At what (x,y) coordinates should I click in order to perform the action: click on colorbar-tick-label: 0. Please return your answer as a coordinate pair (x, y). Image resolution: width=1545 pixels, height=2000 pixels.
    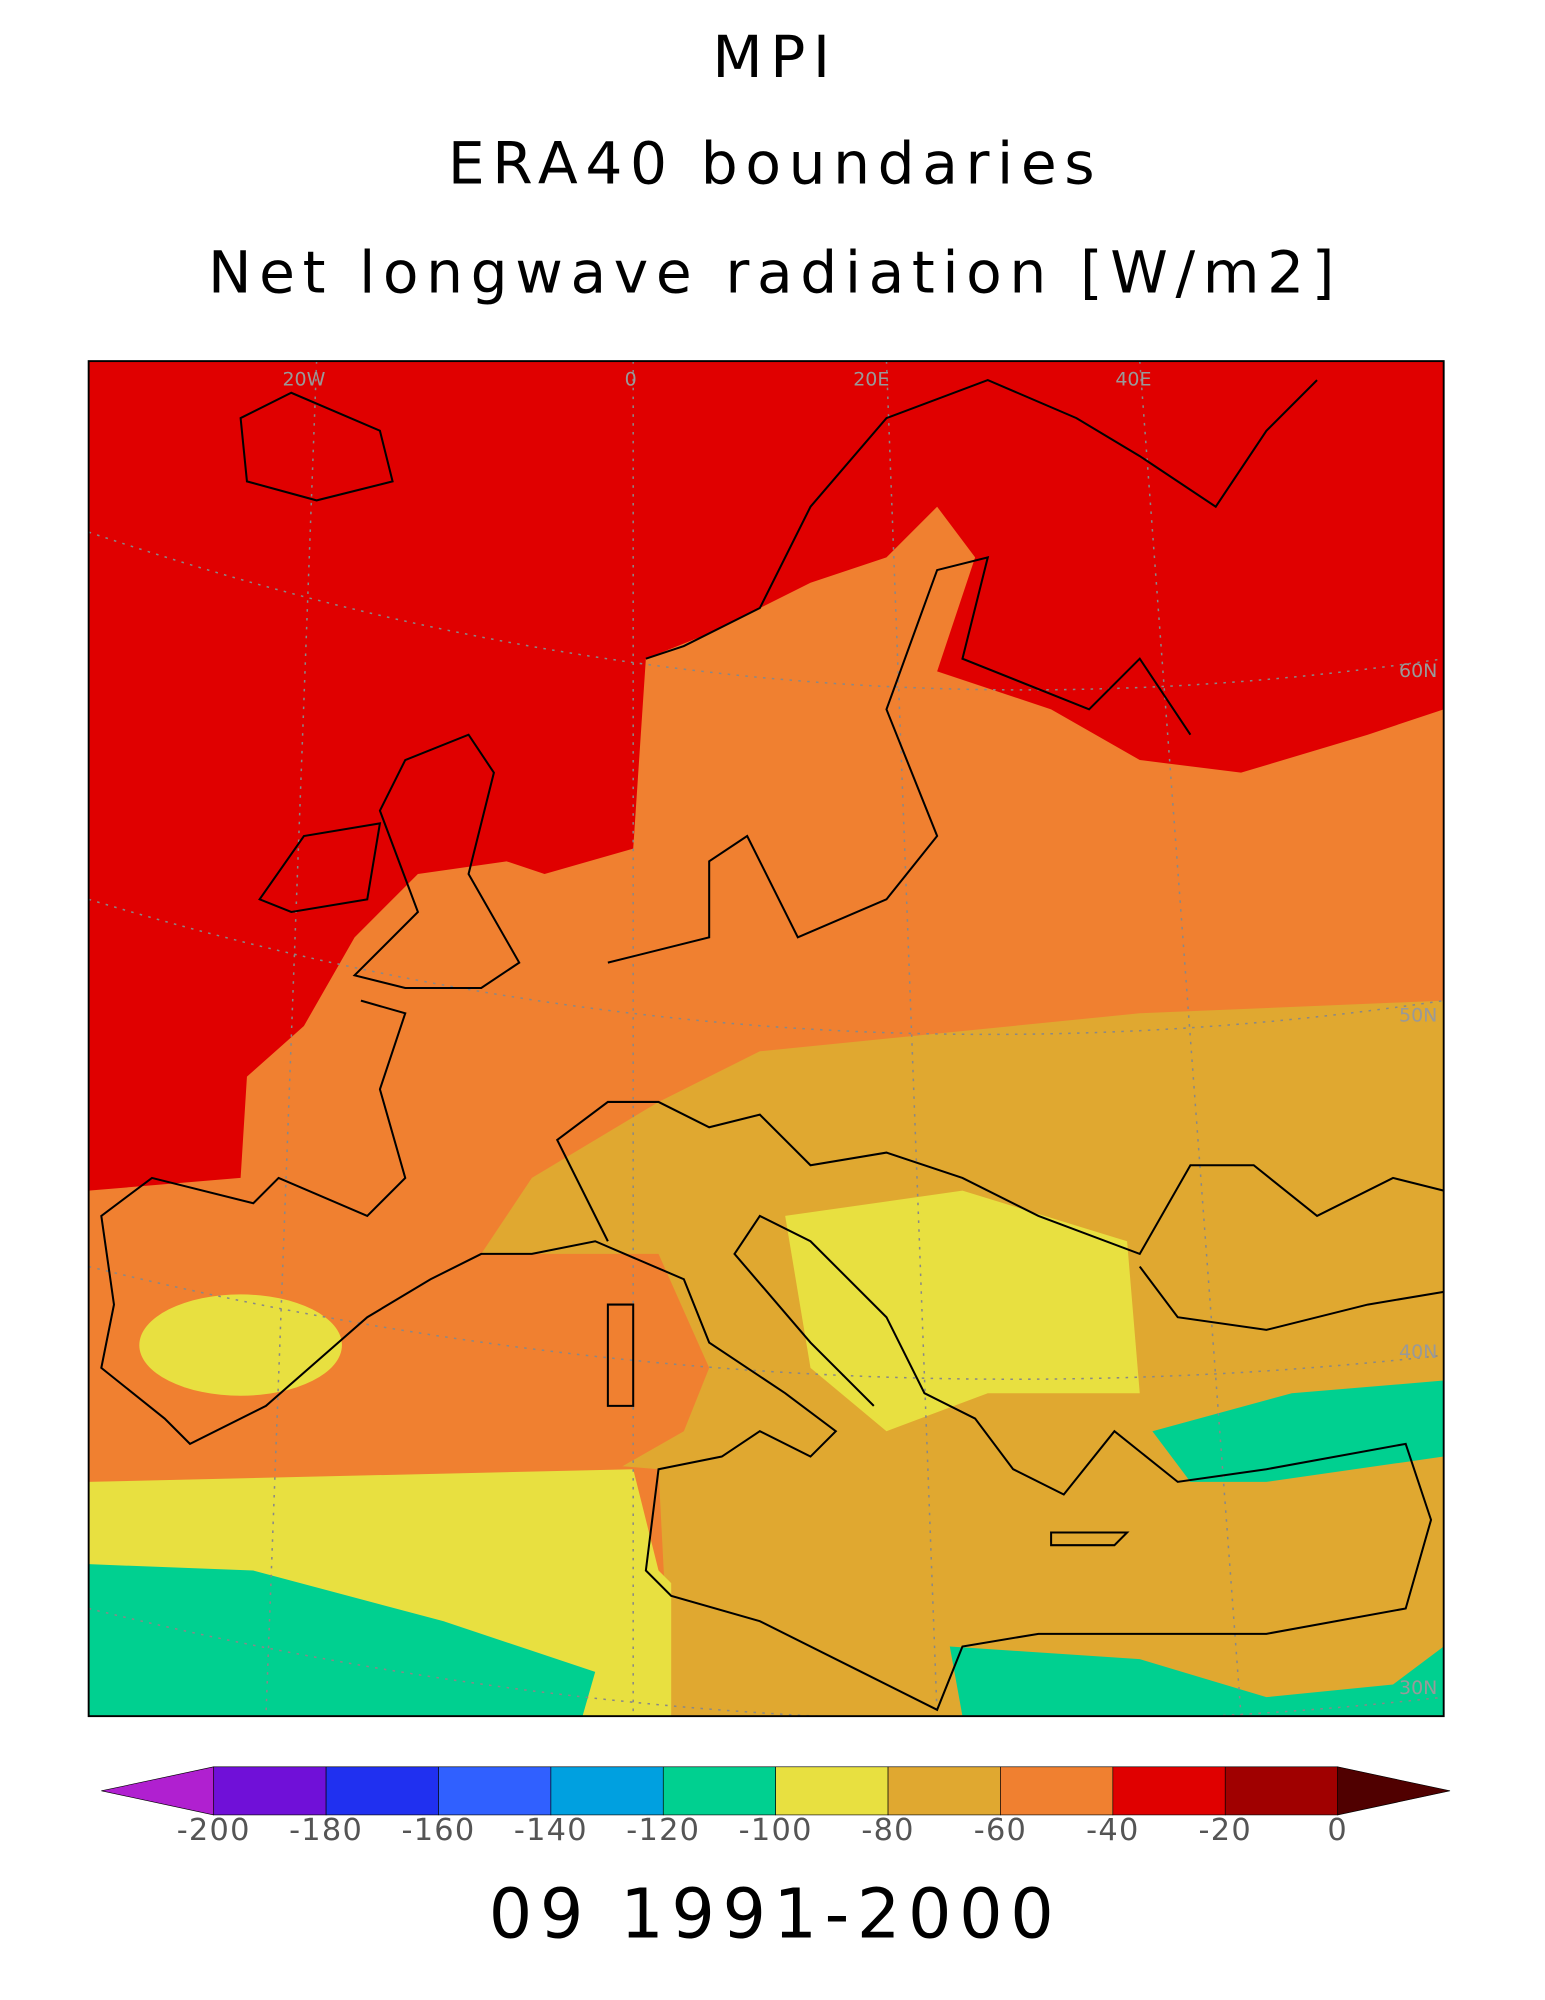
    Looking at the image, I should click on (1337, 1830).